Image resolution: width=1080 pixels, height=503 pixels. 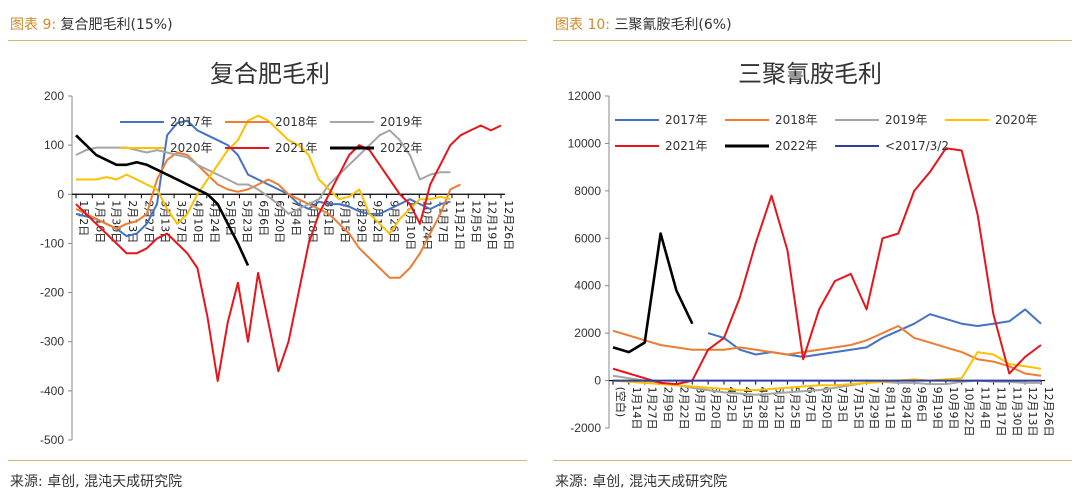 I want to click on x-tick-label: 1月14日, so click(x=636, y=408).